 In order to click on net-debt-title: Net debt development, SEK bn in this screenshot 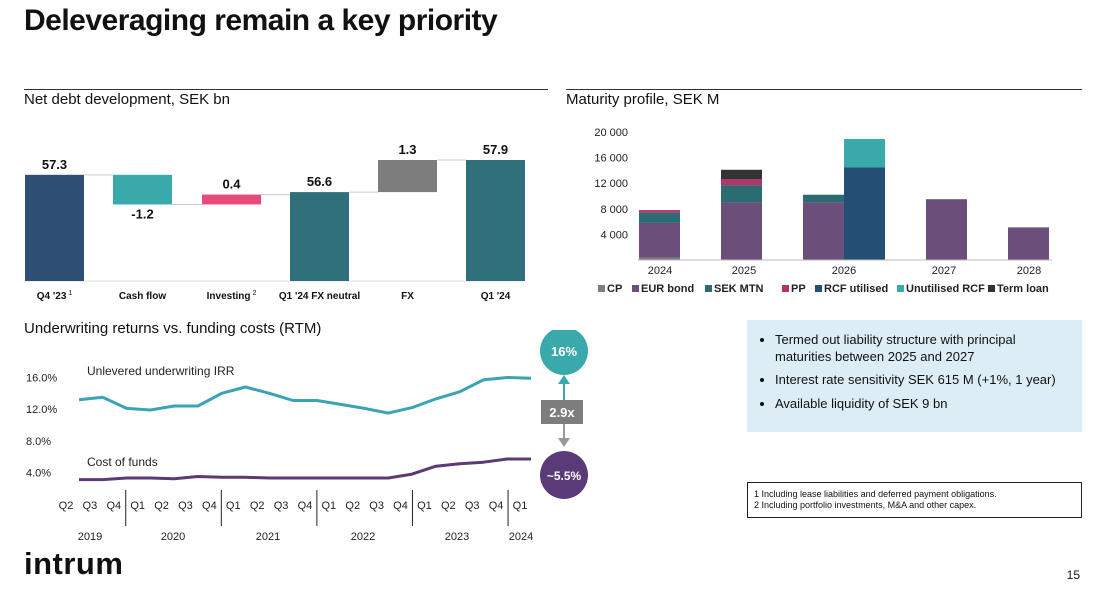, I will do `click(127, 99)`.